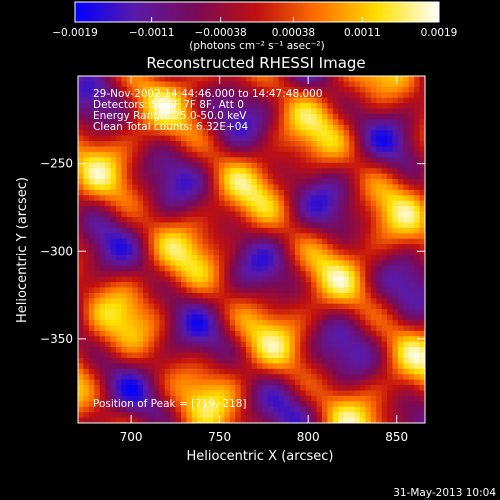 Image resolution: width=500 pixels, height=500 pixels. I want to click on x-tick-label: 800, so click(308, 437).